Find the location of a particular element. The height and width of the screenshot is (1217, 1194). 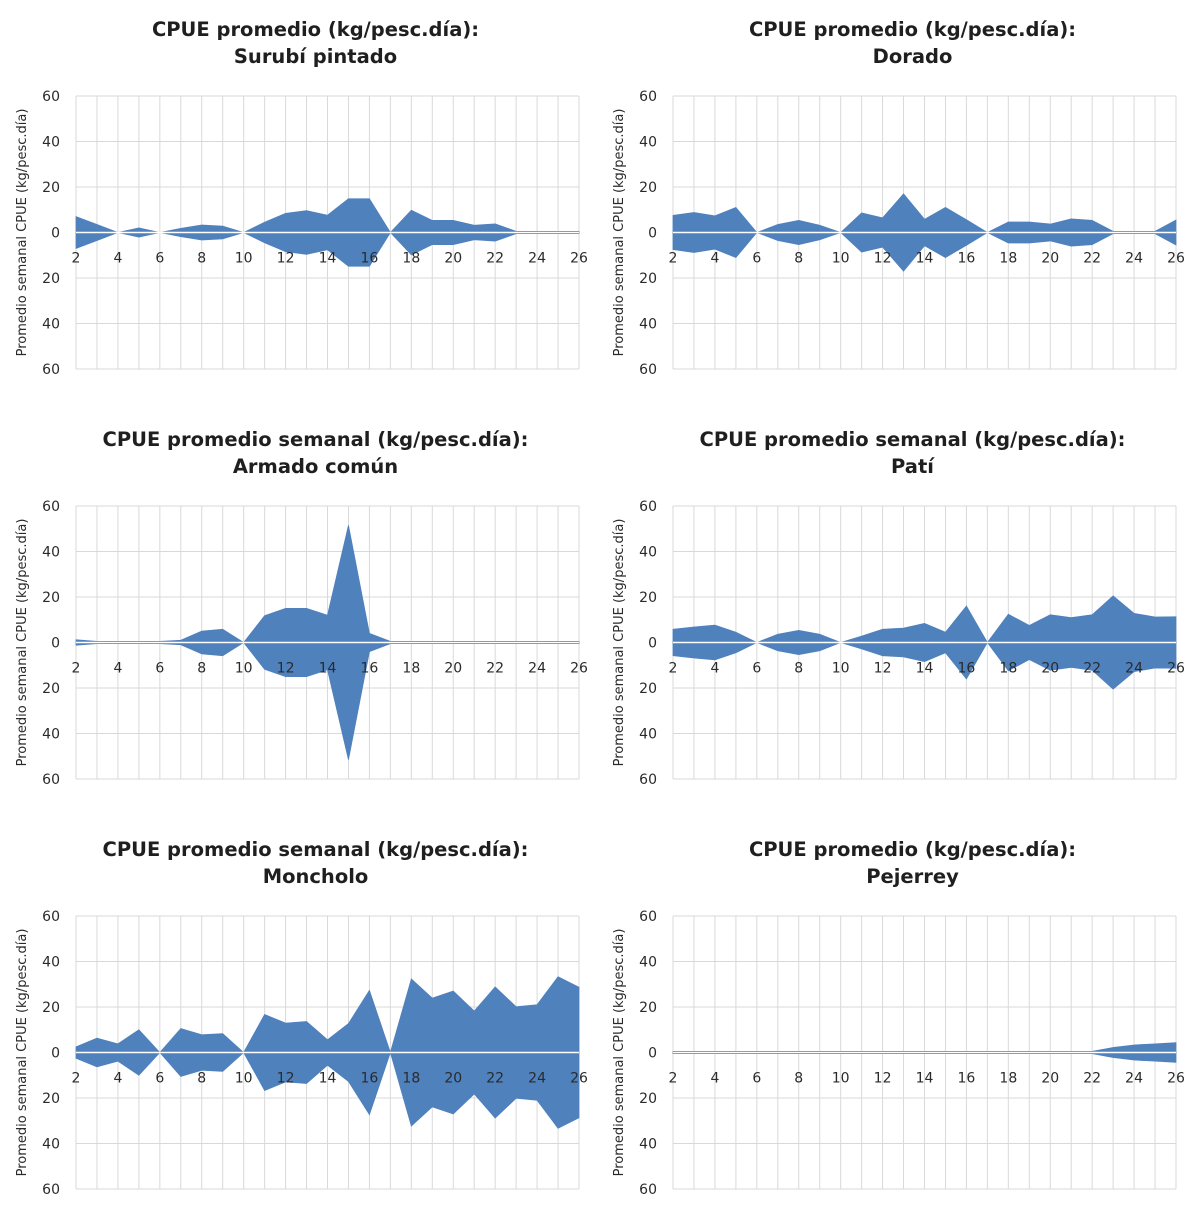

chart-title-line: Surubí pintado is located at coordinates (315, 56).